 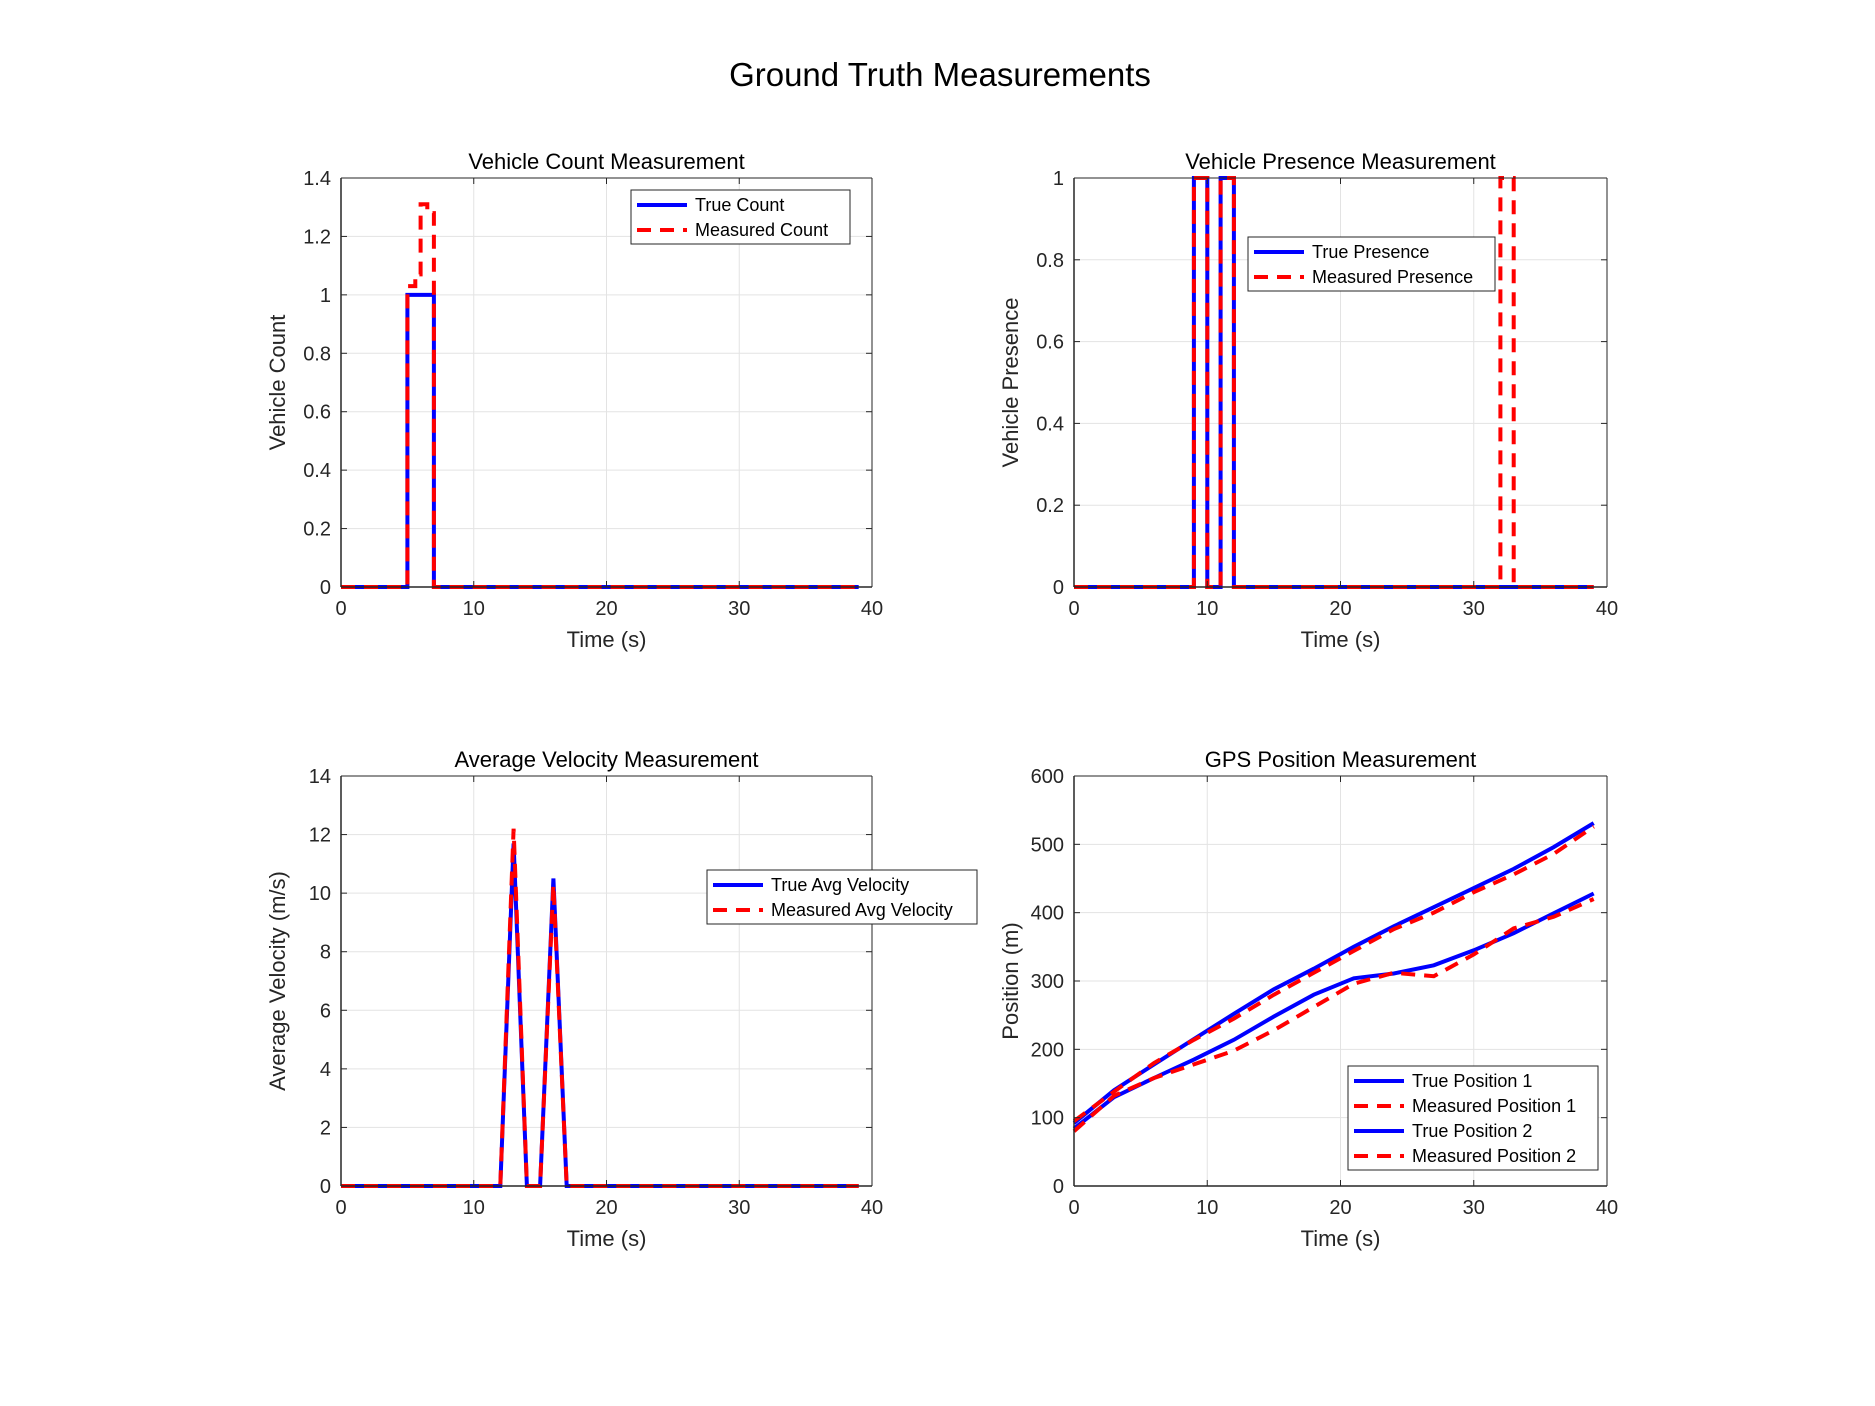 I want to click on y-tick-label: 8, so click(x=325, y=953).